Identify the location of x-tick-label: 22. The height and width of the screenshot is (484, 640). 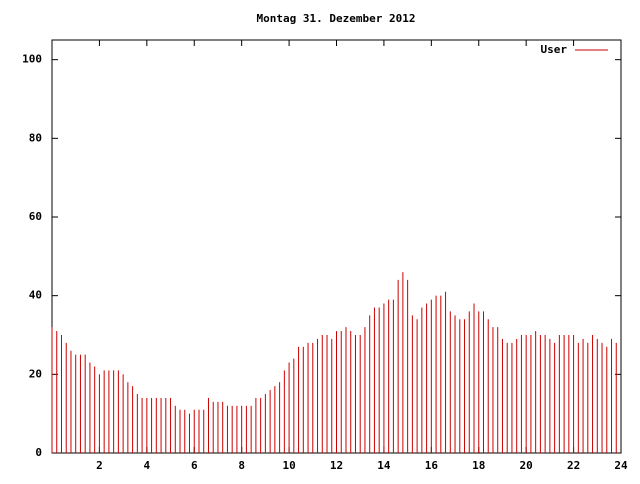
(573, 465).